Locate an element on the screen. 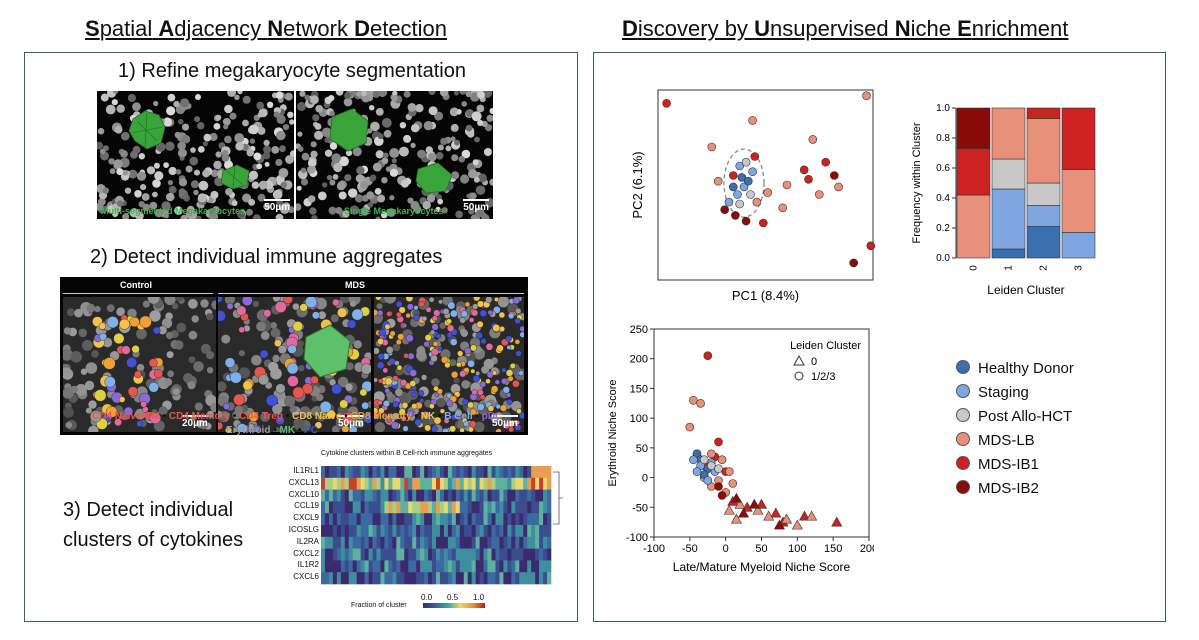 The width and height of the screenshot is (1199, 640). y-tick-label: 0.4 is located at coordinates (943, 198).